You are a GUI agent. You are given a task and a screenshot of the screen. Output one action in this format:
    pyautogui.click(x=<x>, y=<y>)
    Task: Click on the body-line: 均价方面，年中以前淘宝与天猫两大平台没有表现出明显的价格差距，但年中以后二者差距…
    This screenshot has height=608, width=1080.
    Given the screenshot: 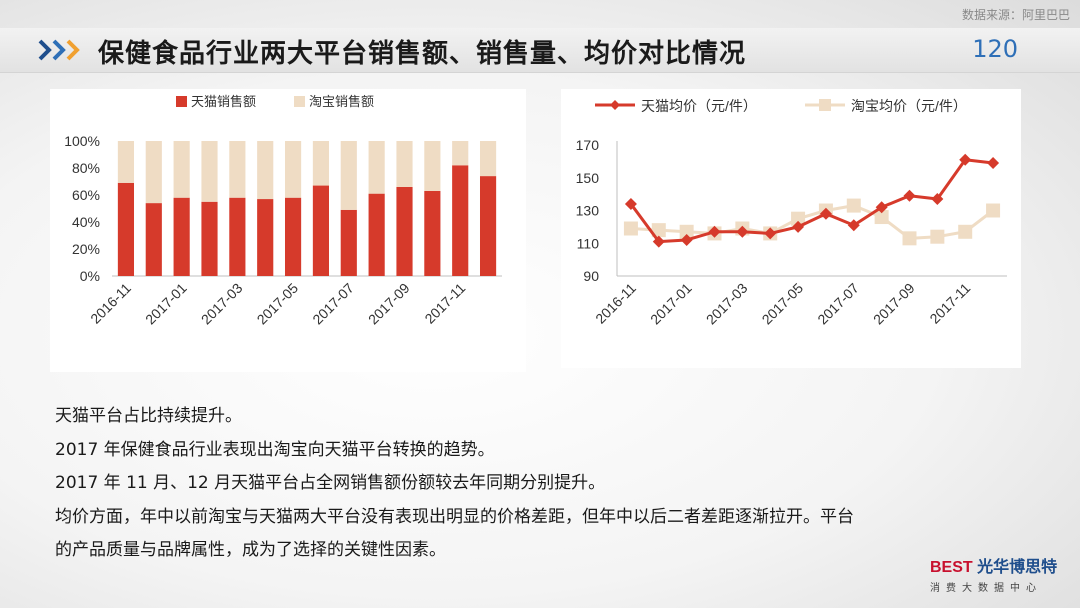 What is the action you would take?
    pyautogui.click(x=454, y=516)
    